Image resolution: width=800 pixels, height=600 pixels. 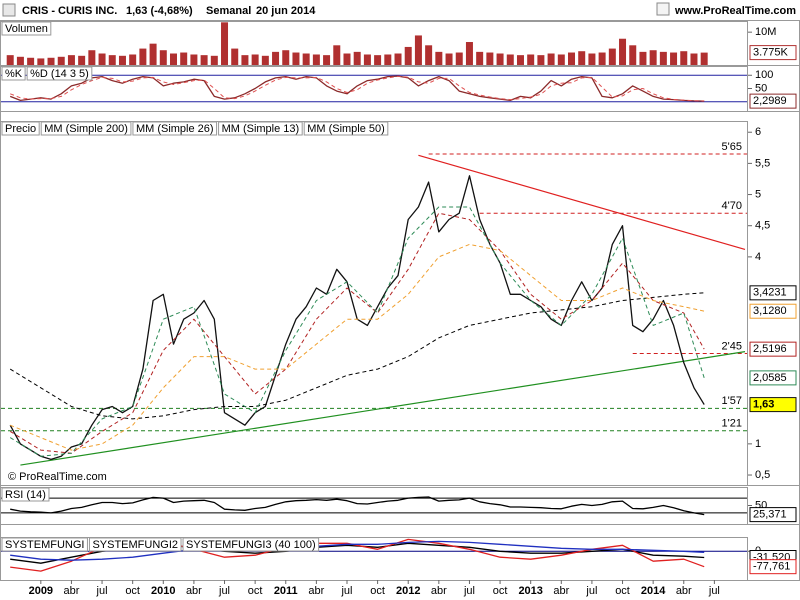 I want to click on last-value-label: 2,0585, so click(x=770, y=378).